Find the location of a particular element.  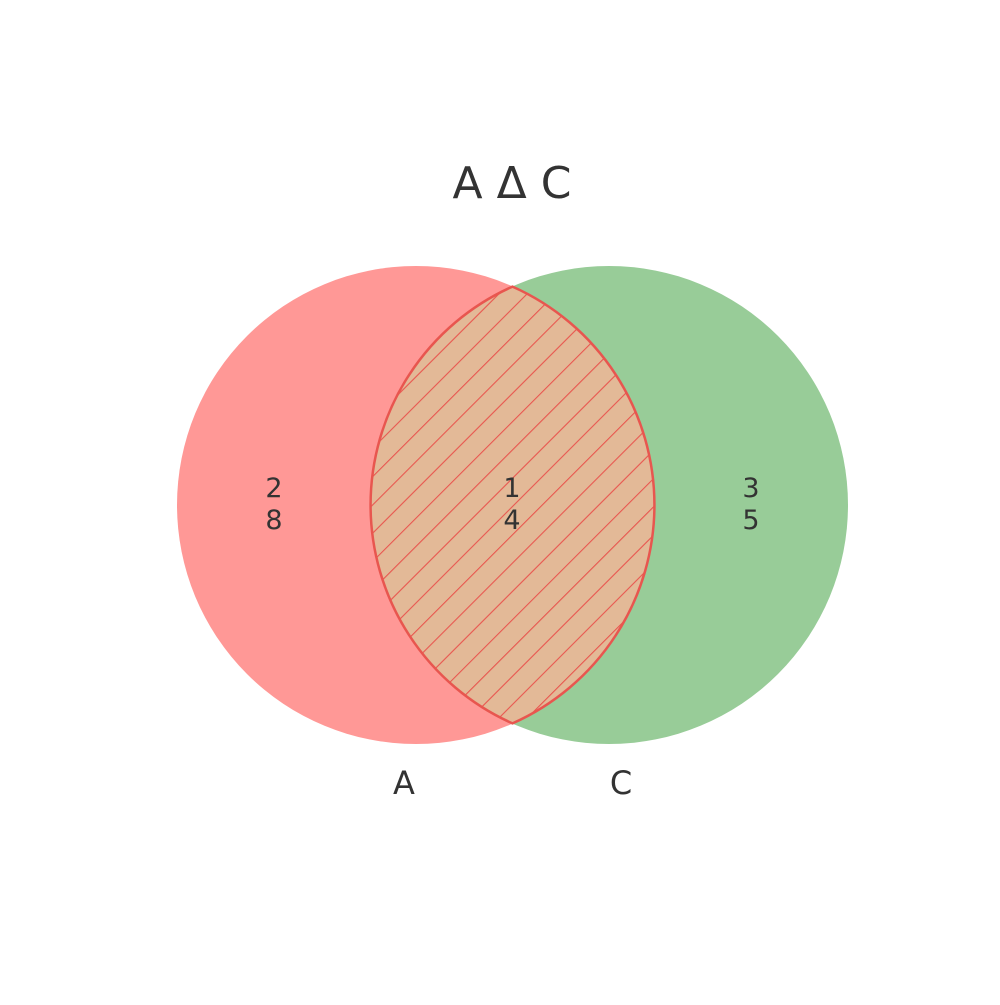

set-c-label: C is located at coordinates (621, 783).